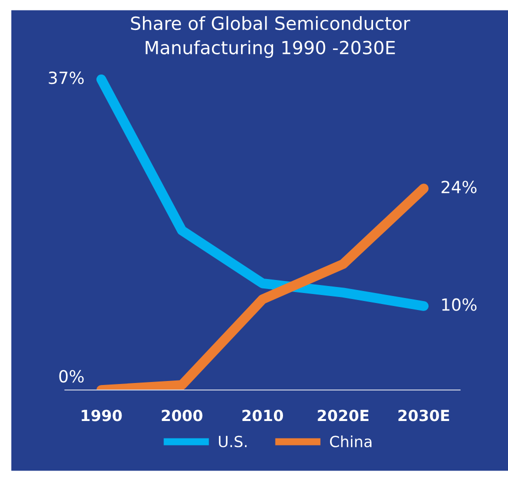  I want to click on data-label: 24%, so click(459, 187).